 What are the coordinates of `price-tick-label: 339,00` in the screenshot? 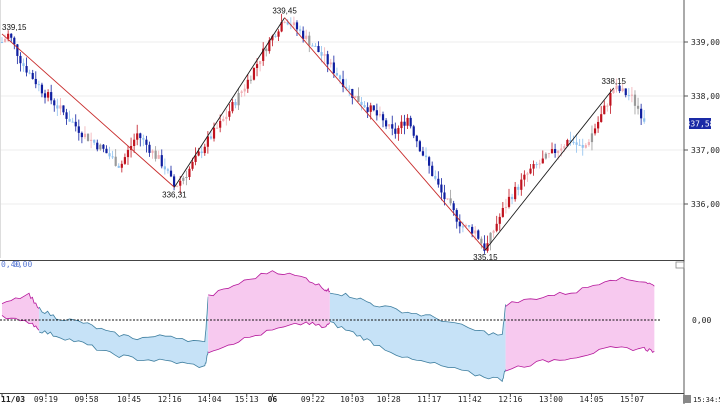 It's located at (705, 42).